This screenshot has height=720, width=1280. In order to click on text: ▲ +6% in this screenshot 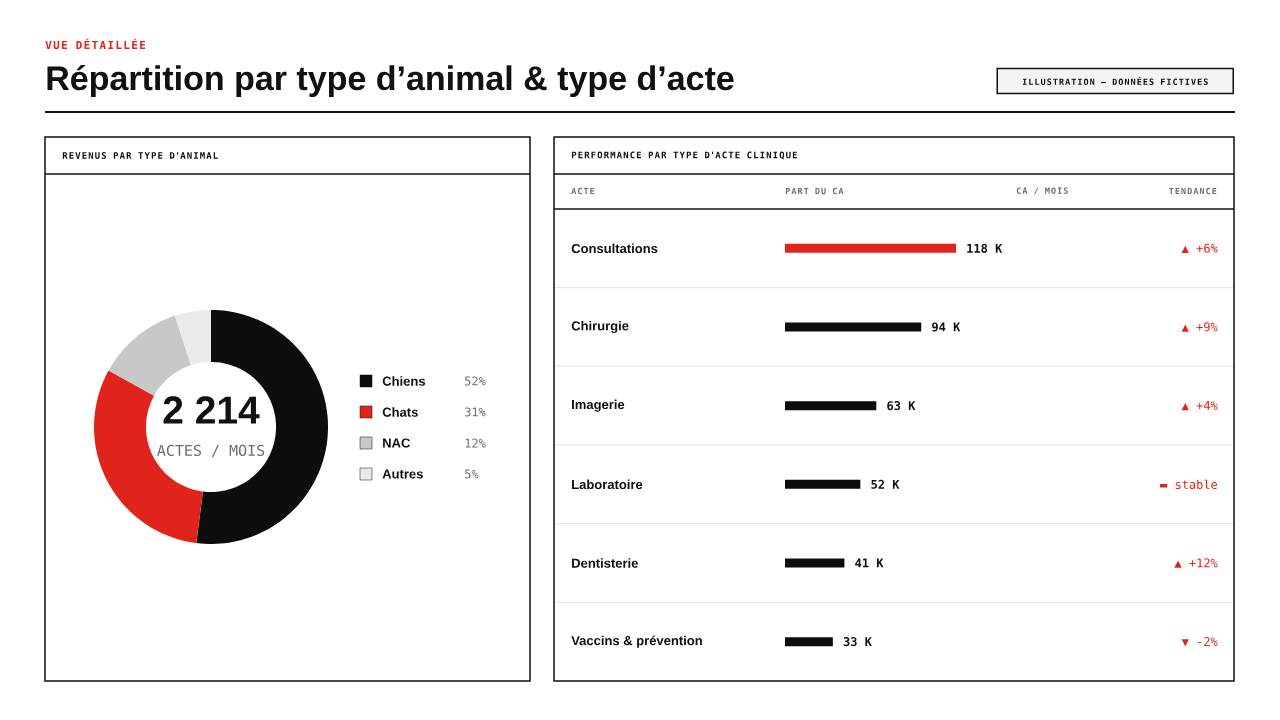, I will do `click(1199, 248)`.